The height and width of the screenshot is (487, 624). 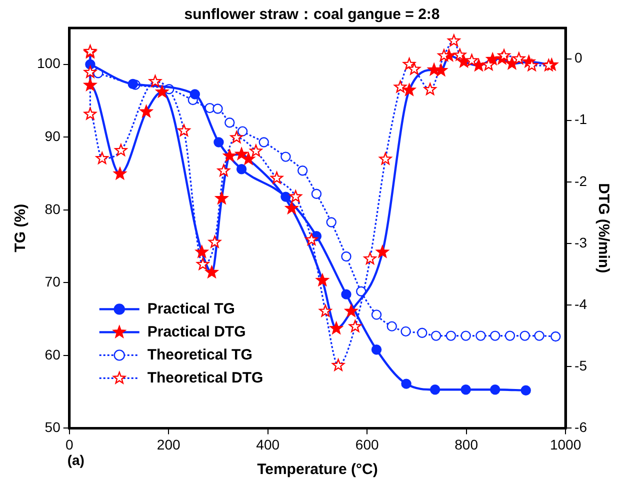 I want to click on y-tick-label: 70, so click(x=52, y=282).